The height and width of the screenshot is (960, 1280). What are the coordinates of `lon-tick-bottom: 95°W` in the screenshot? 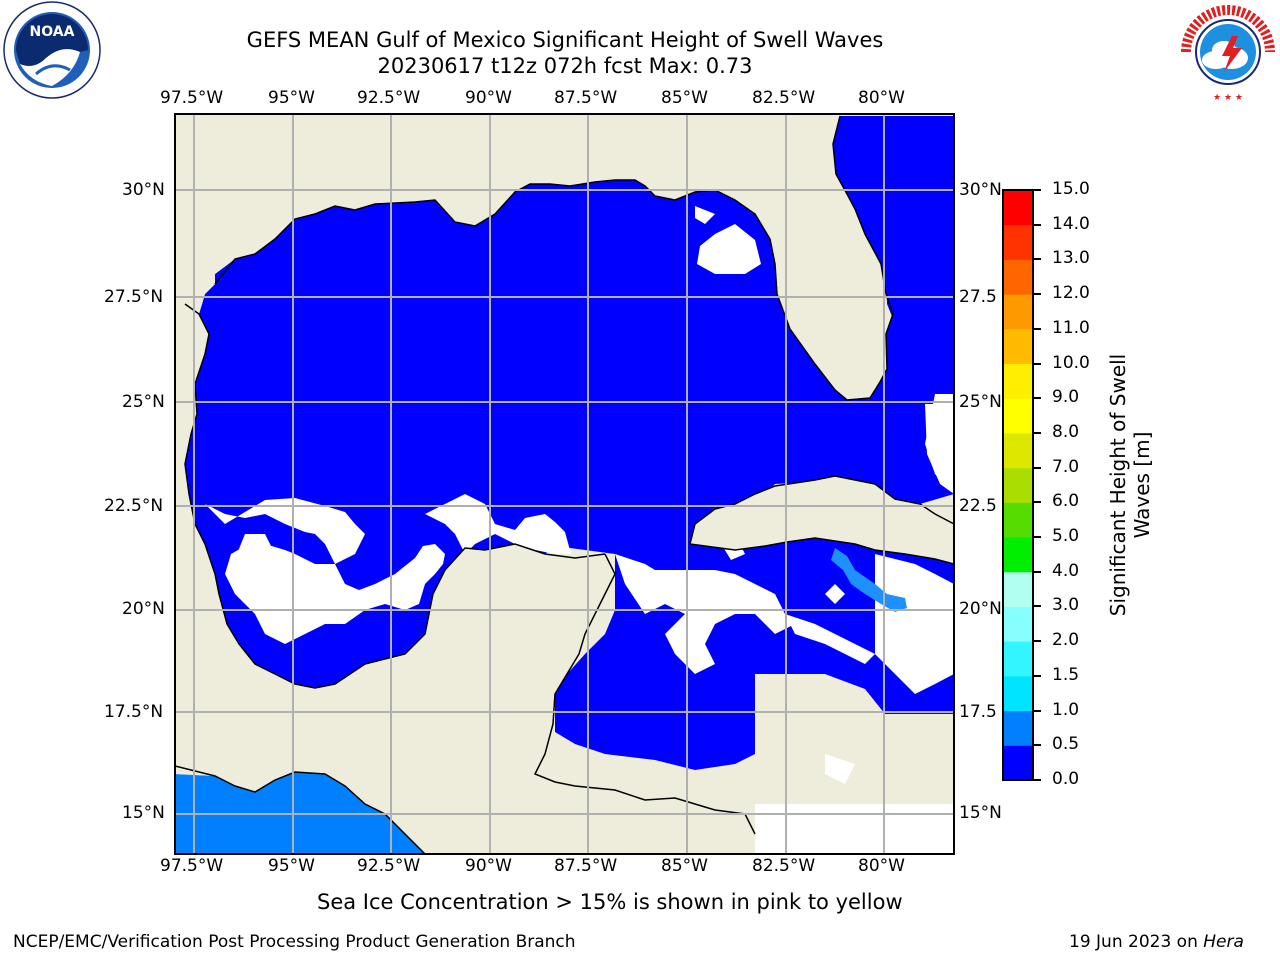 It's located at (291, 866).